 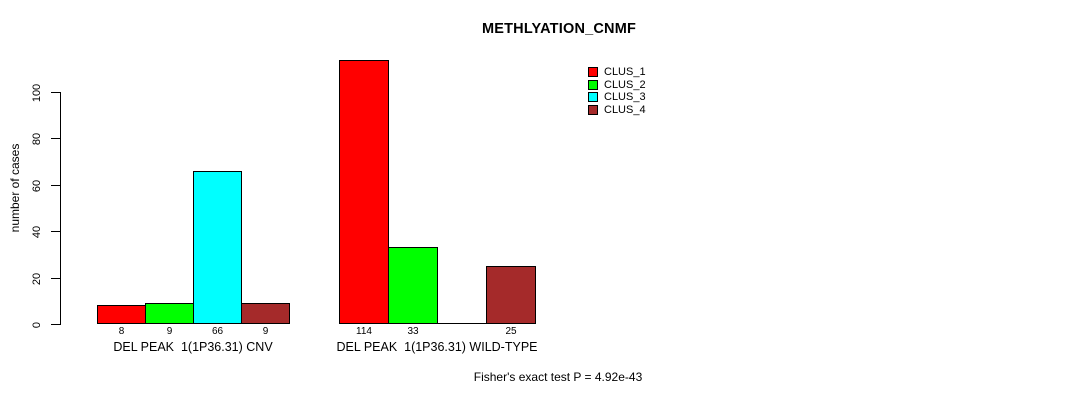 I want to click on x-category-label: DEL PEAK 1(1P36.31) CNV, so click(x=193, y=347).